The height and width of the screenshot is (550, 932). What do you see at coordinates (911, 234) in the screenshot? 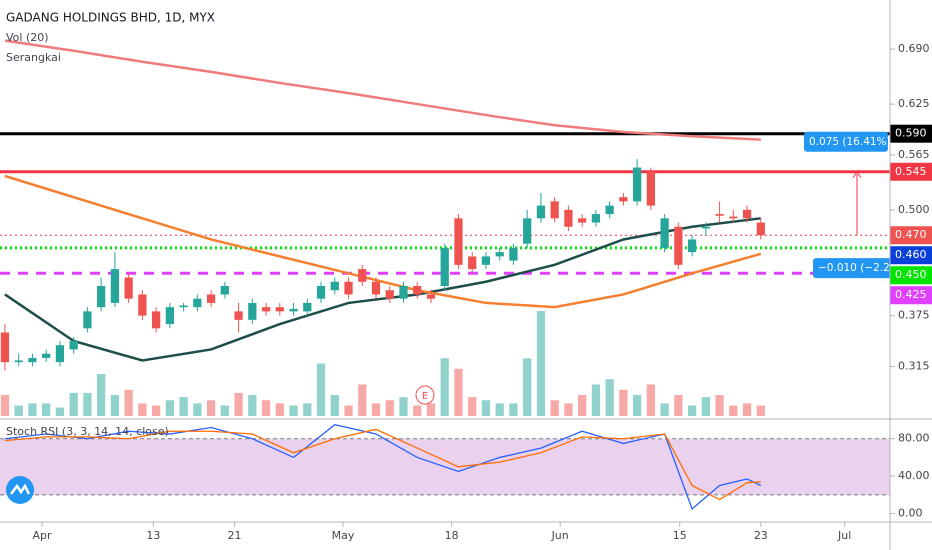
I see `price-tag-label: 0.470` at bounding box center [911, 234].